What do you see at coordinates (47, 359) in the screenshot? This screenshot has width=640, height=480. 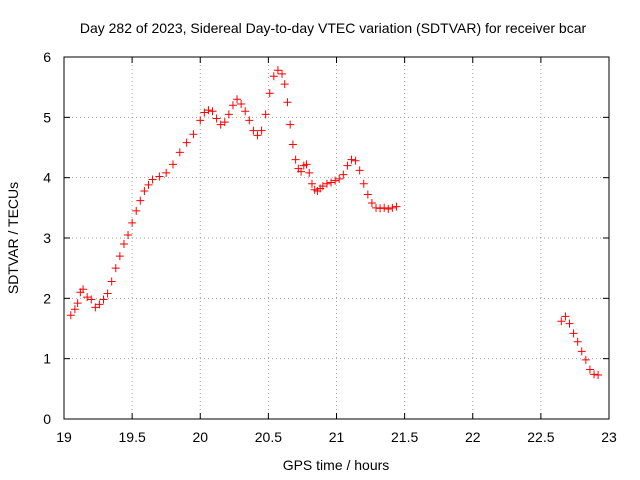 I see `y-tick-label: 1` at bounding box center [47, 359].